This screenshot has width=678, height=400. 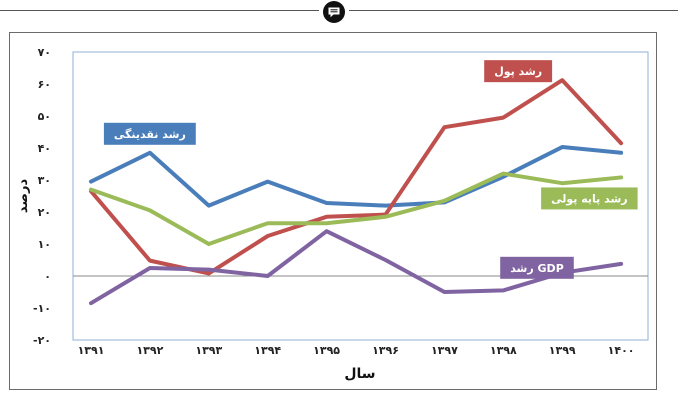 I want to click on y-tick-label: ۵۰, so click(x=44, y=116).